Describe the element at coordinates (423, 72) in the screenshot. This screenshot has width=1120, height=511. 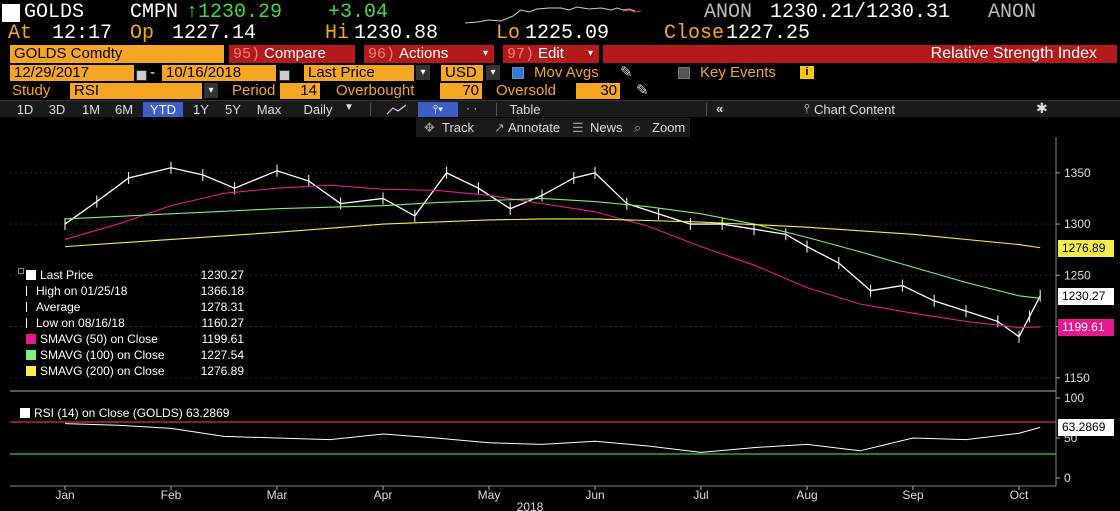
I see `field-dropdown-icon: ▾` at that location.